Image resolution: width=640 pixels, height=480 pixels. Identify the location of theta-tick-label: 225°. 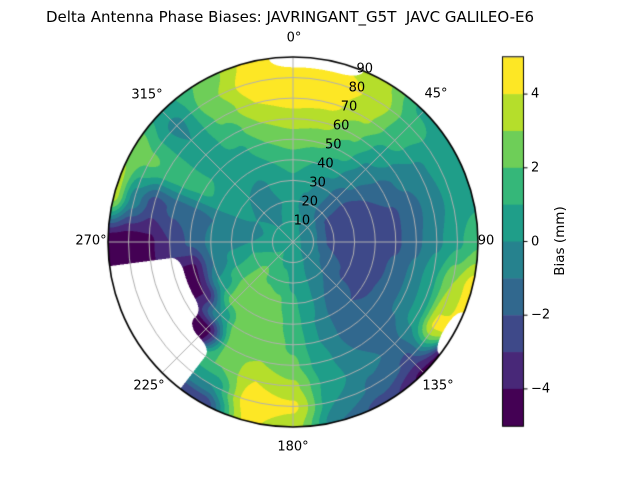
(149, 386).